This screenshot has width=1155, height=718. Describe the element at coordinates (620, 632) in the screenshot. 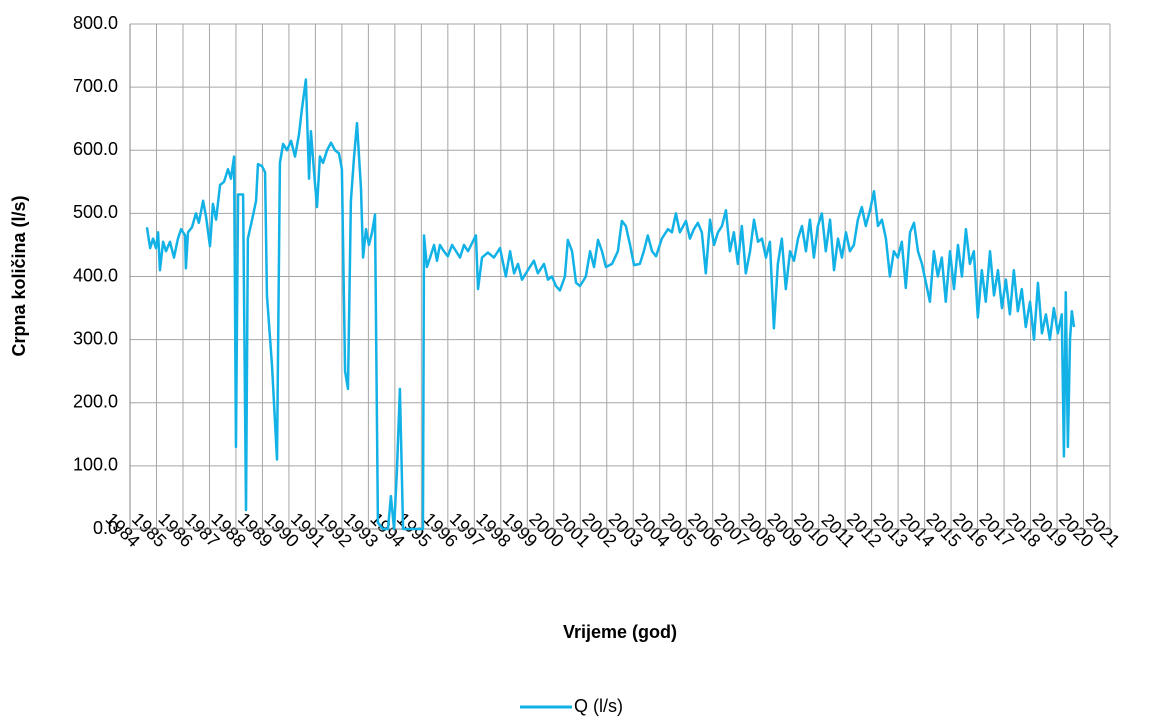

I see `x-axis-title: Vrijeme (god)` at that location.